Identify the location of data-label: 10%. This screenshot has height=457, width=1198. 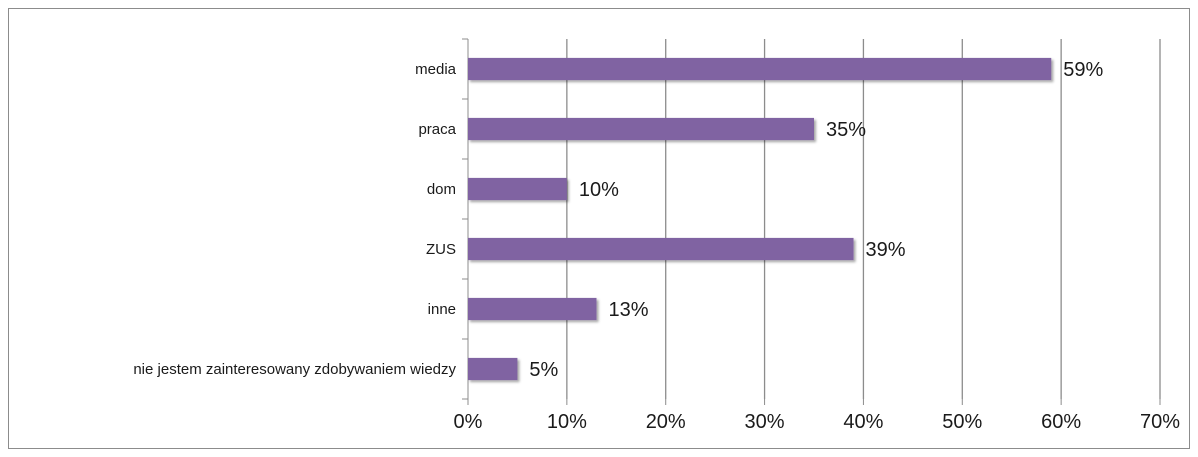
(599, 190).